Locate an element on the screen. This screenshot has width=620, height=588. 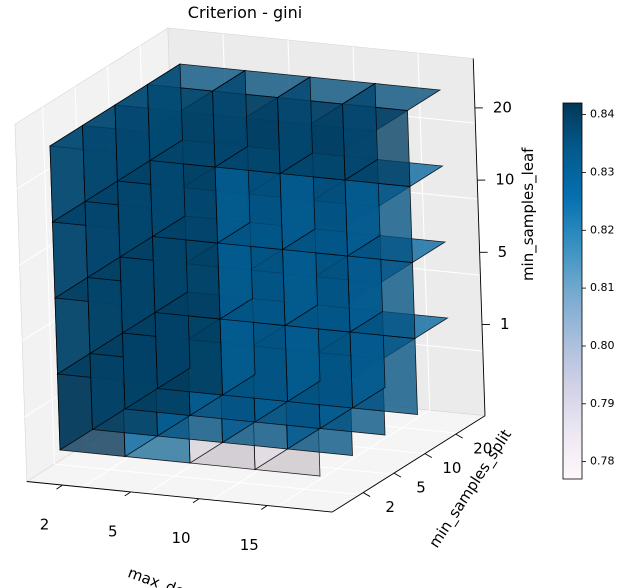
colorbar-tick-label-2: 0.82 is located at coordinates (602, 229).